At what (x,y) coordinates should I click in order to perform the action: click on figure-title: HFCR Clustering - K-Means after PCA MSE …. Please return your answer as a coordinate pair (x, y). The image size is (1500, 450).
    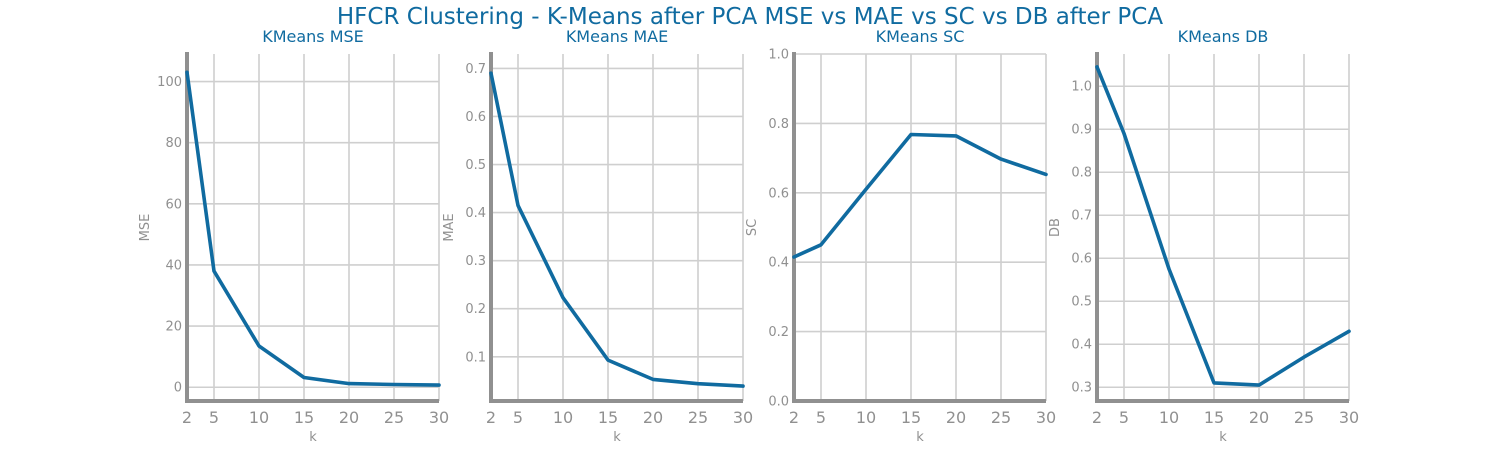
    Looking at the image, I should click on (750, 17).